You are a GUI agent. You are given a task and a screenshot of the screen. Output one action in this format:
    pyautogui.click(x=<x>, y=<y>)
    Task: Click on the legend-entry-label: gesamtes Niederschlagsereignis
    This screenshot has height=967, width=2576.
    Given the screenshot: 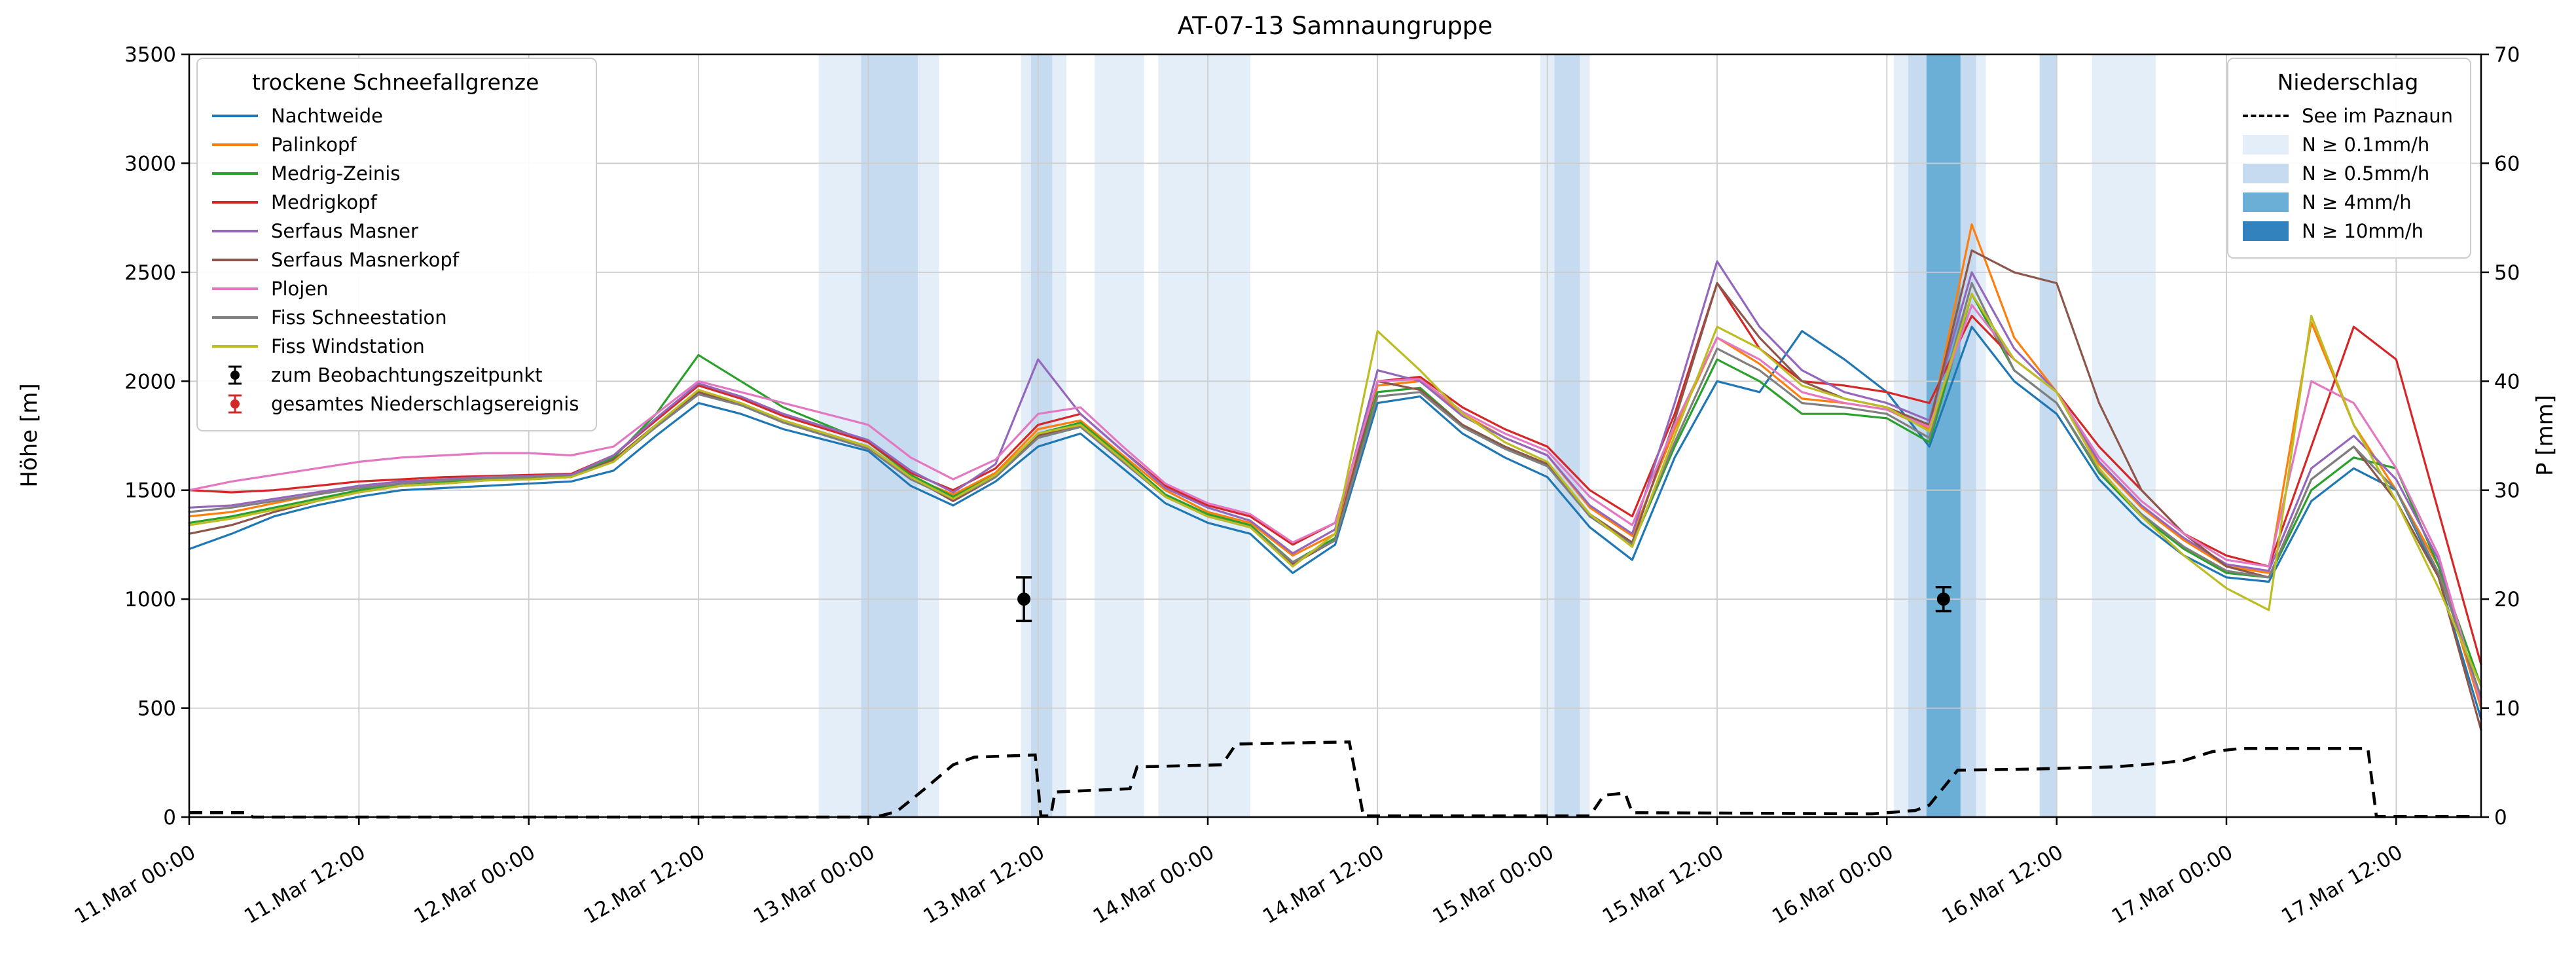 What is the action you would take?
    pyautogui.click(x=425, y=404)
    